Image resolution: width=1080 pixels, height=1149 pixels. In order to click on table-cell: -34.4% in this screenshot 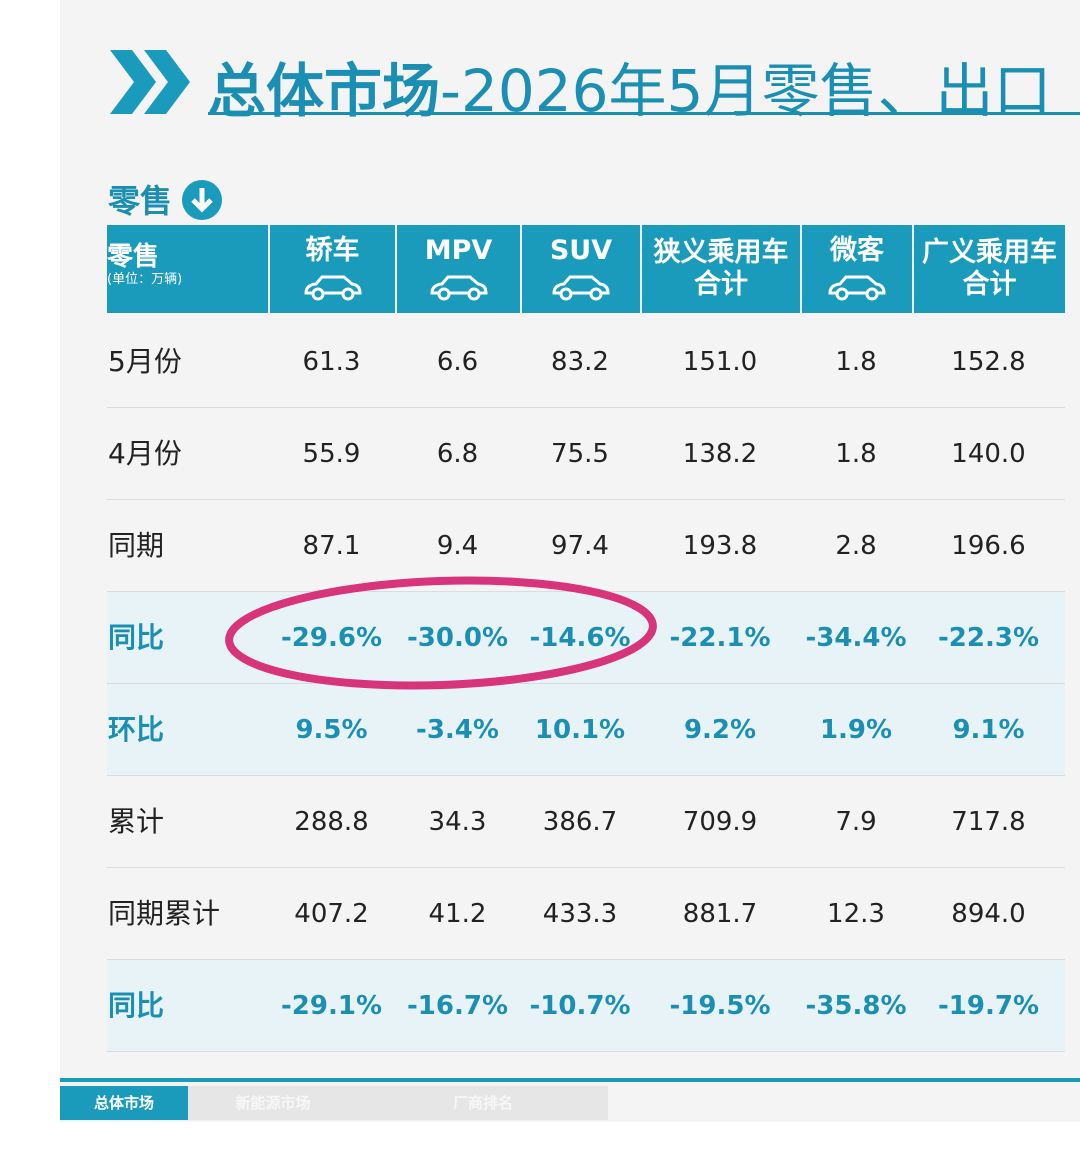, I will do `click(856, 638)`.